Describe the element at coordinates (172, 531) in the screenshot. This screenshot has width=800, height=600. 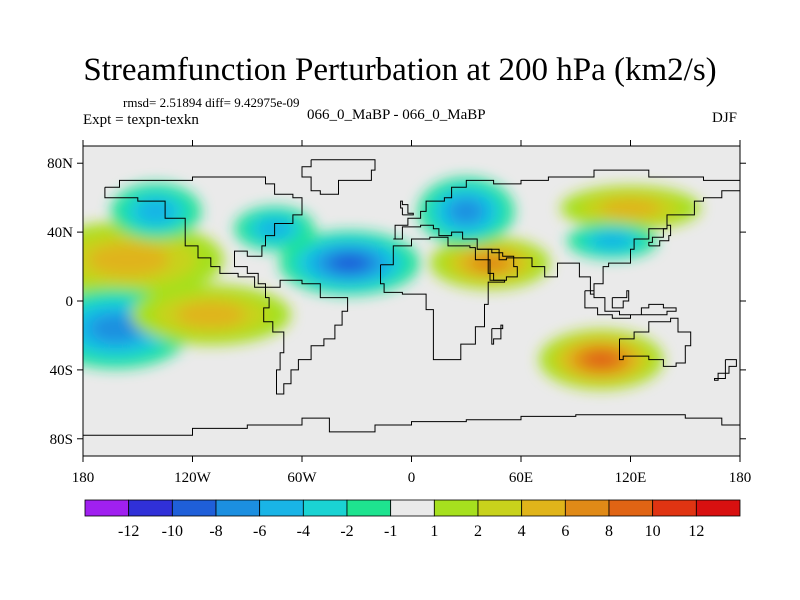
I see `colorbar-label: -10` at that location.